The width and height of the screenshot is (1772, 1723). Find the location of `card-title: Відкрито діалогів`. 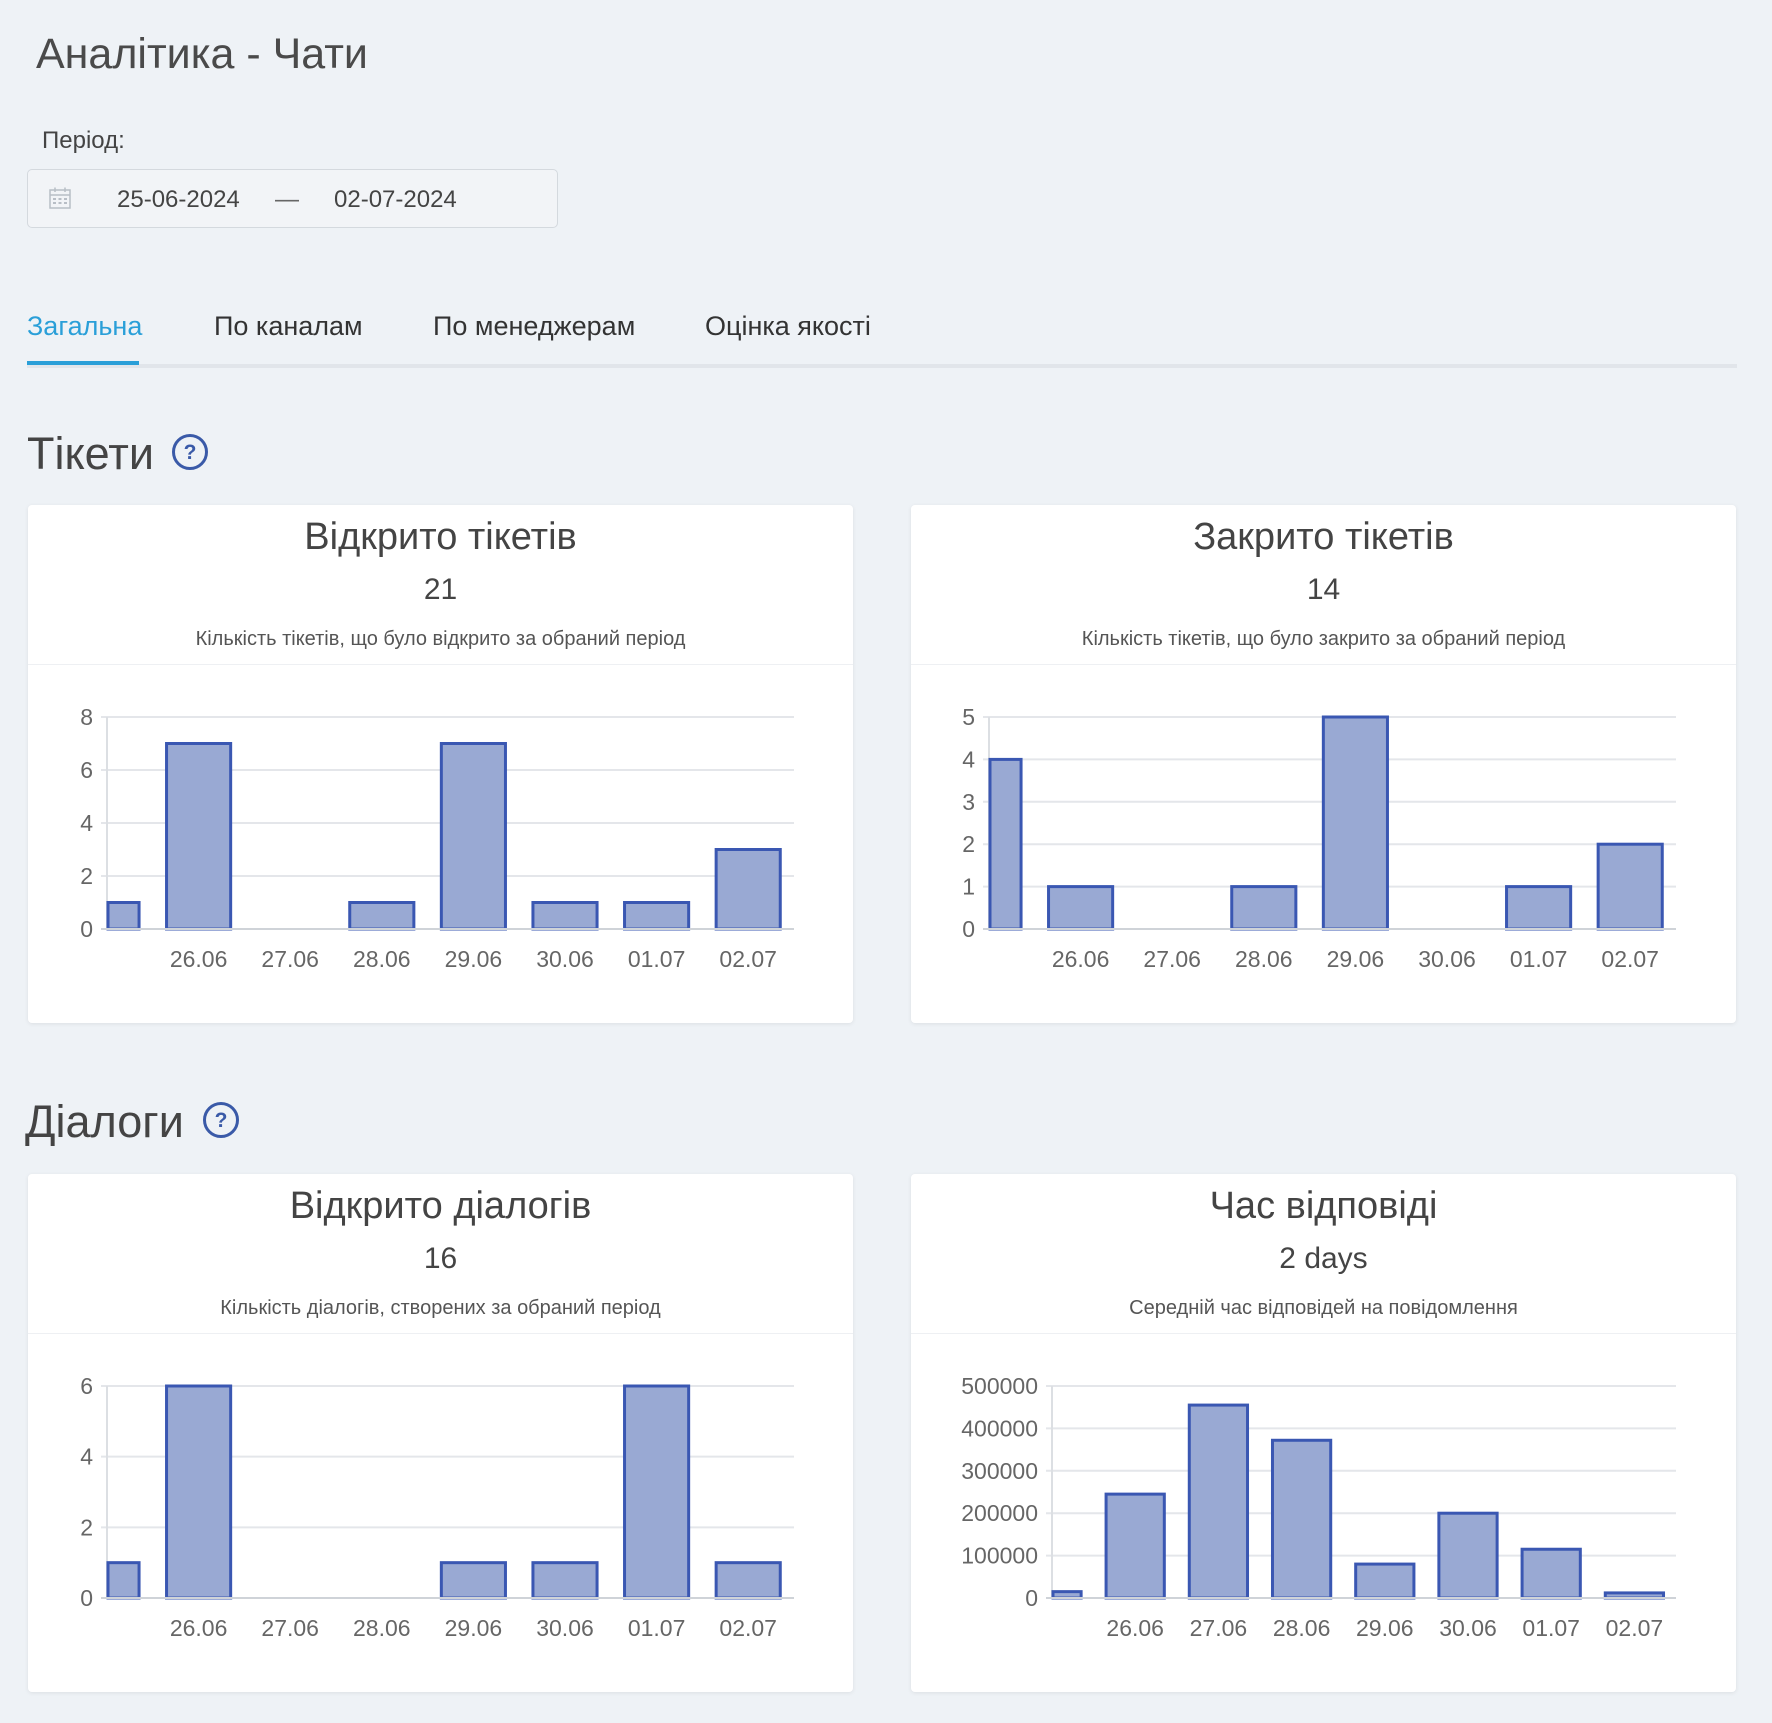

card-title: Відкрито діалогів is located at coordinates (440, 1206).